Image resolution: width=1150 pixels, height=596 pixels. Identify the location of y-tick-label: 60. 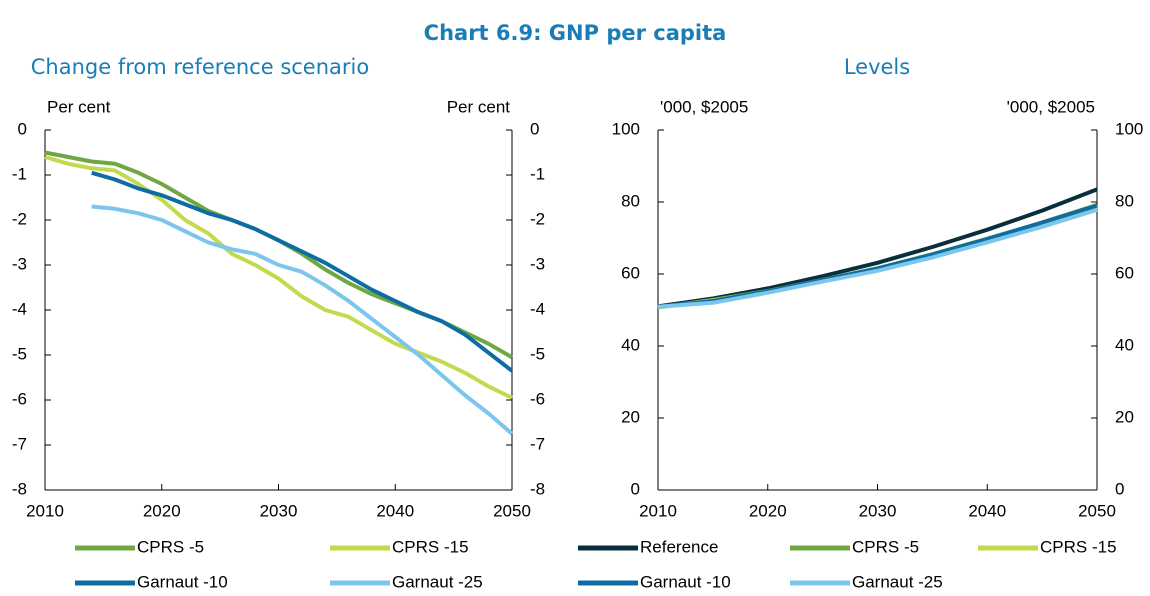
(630, 272).